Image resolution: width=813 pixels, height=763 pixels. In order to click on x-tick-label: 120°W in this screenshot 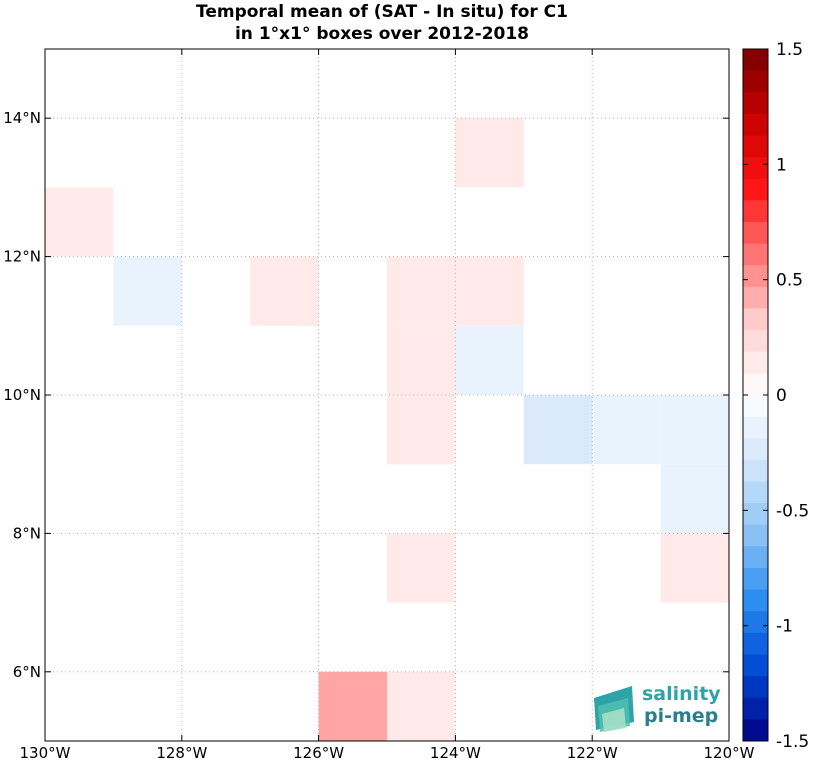, I will do `click(729, 753)`.